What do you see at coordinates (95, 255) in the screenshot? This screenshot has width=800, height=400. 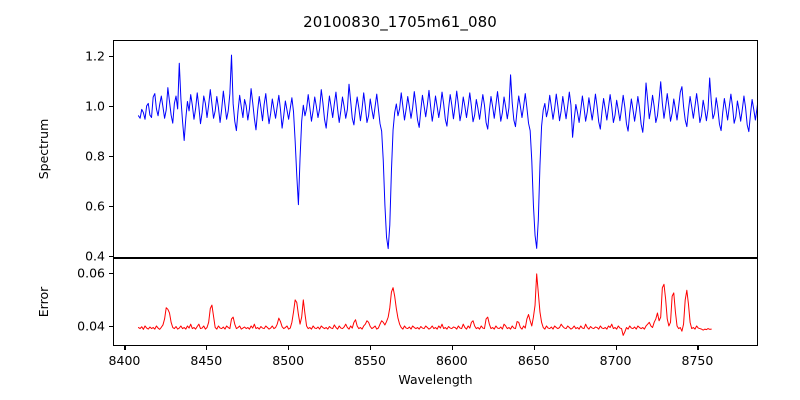 I see `y-tick-label-spectrum: 0.4` at bounding box center [95, 255].